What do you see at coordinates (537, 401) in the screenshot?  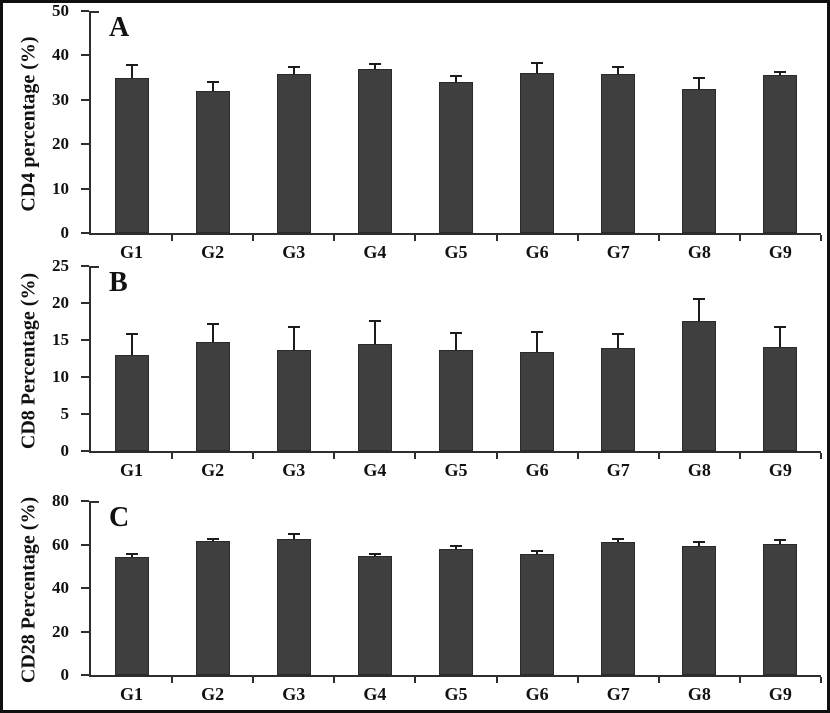 I see `panel-b-bar-g6` at bounding box center [537, 401].